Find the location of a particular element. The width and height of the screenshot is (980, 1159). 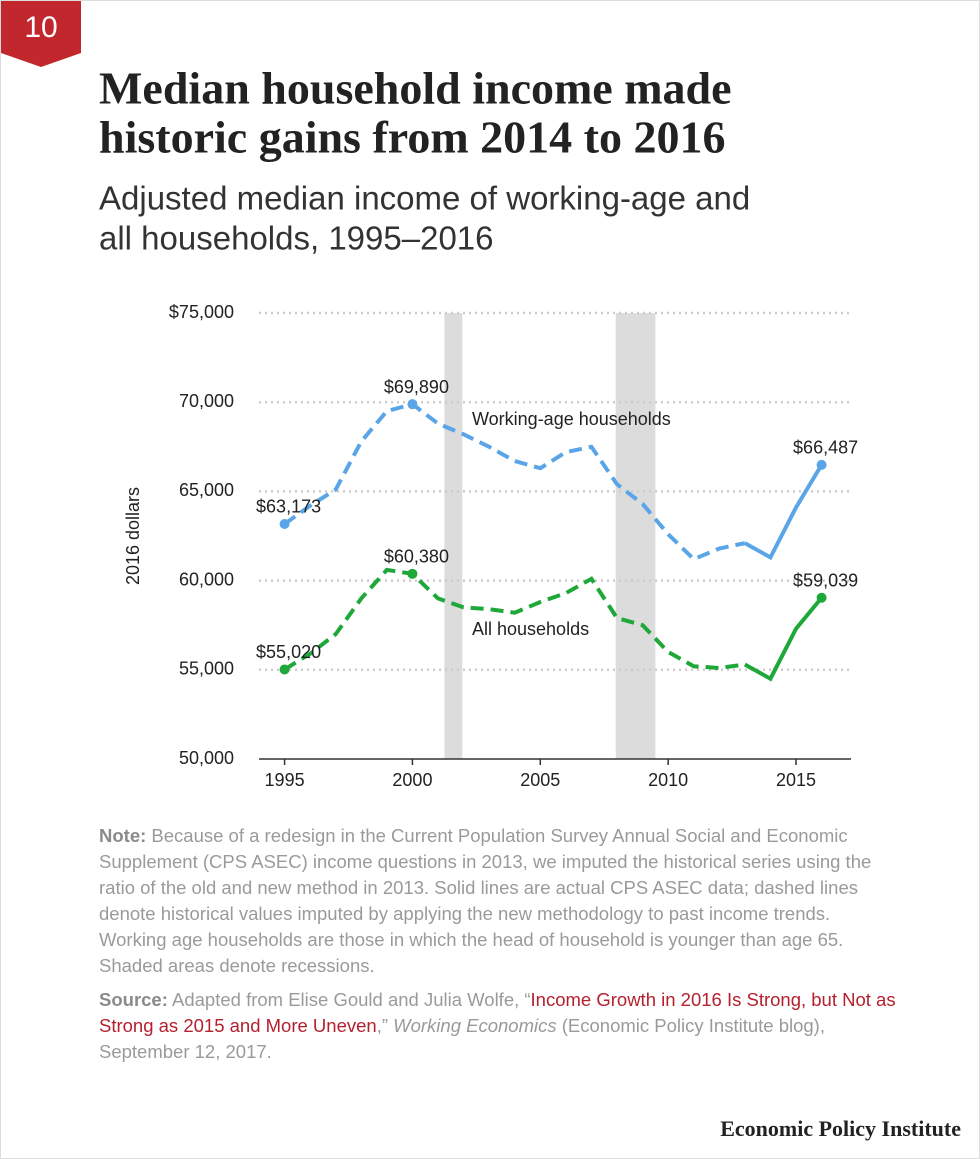

value-label: $66,487 is located at coordinates (825, 448).